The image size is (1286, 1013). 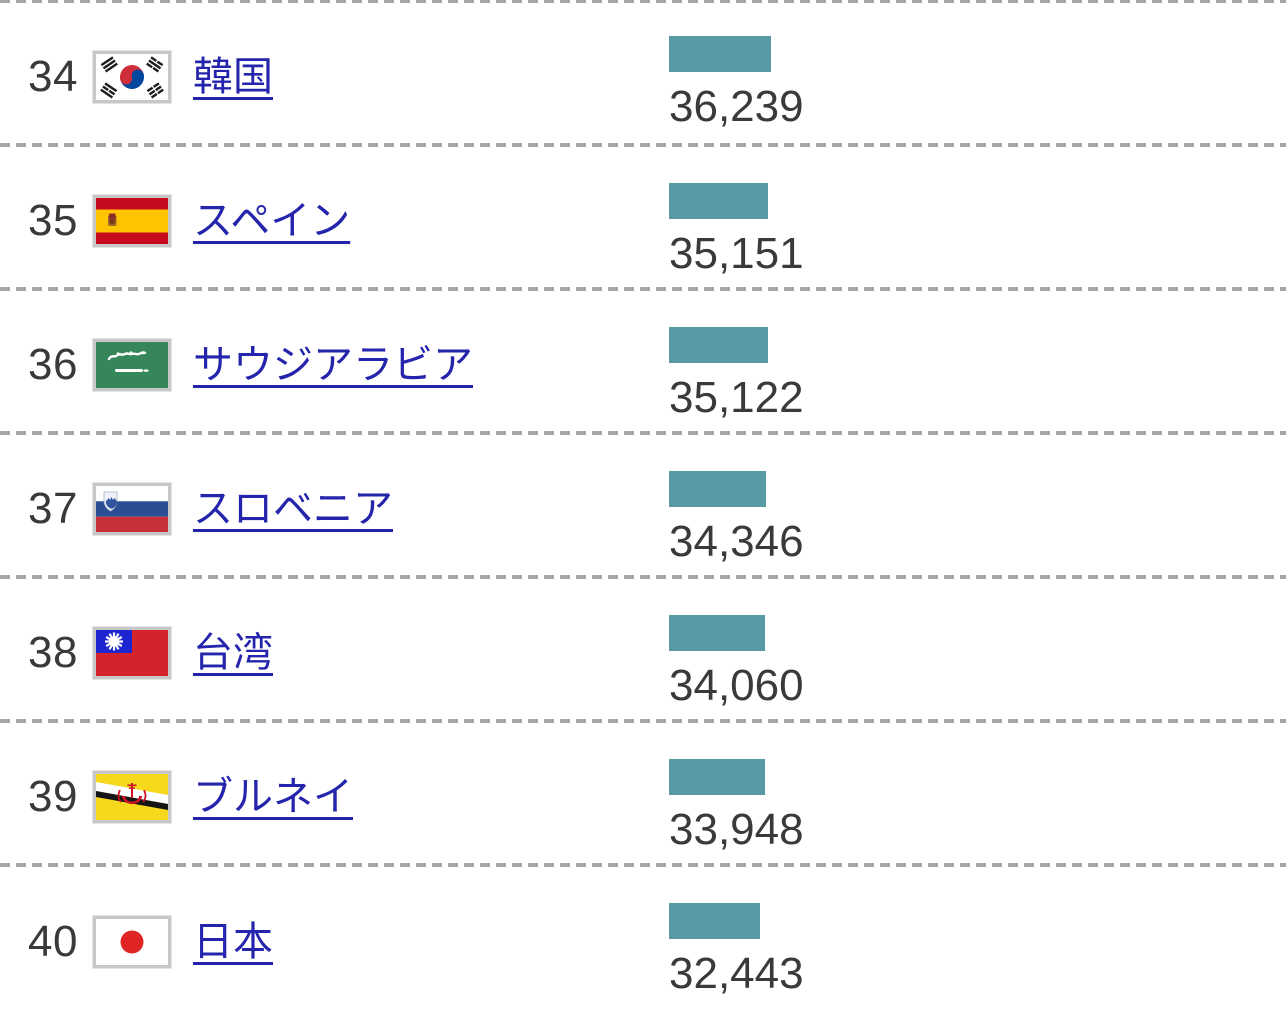 What do you see at coordinates (643, 505) in the screenshot?
I see `ranking-row: 37 スロベニア 34,346` at bounding box center [643, 505].